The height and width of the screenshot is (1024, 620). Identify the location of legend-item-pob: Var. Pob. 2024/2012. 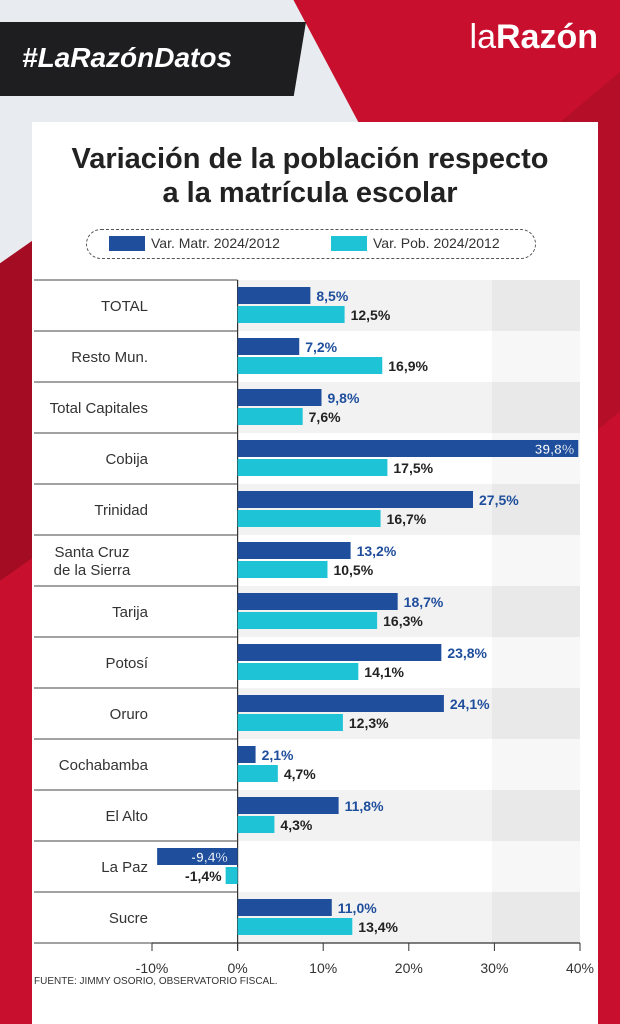
(415, 243).